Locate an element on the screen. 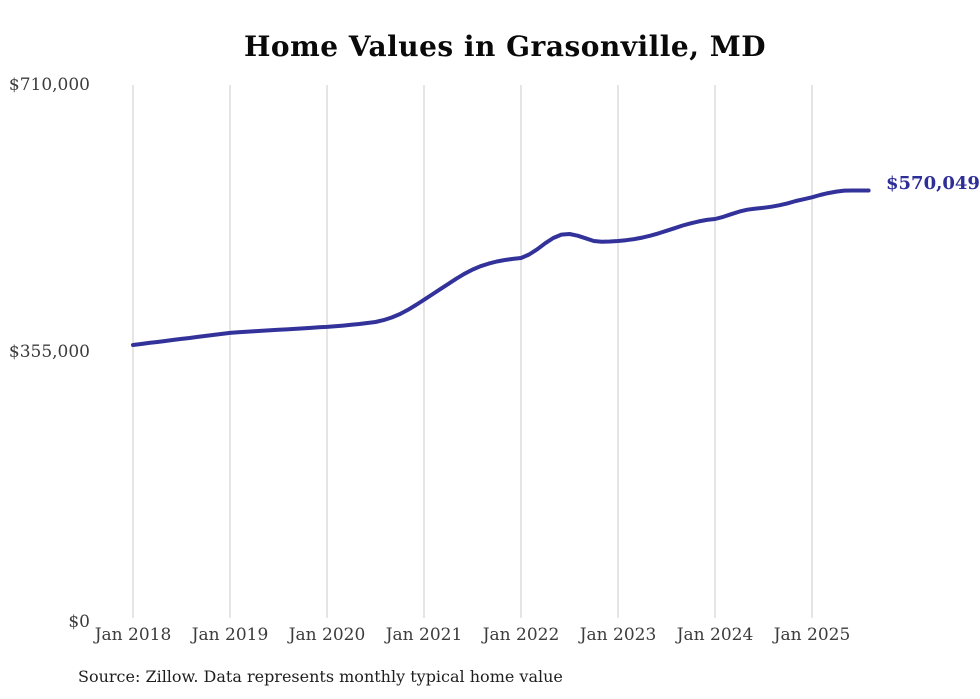 The image size is (980, 699). x-tick-label: Jan 2018 is located at coordinates (133, 635).